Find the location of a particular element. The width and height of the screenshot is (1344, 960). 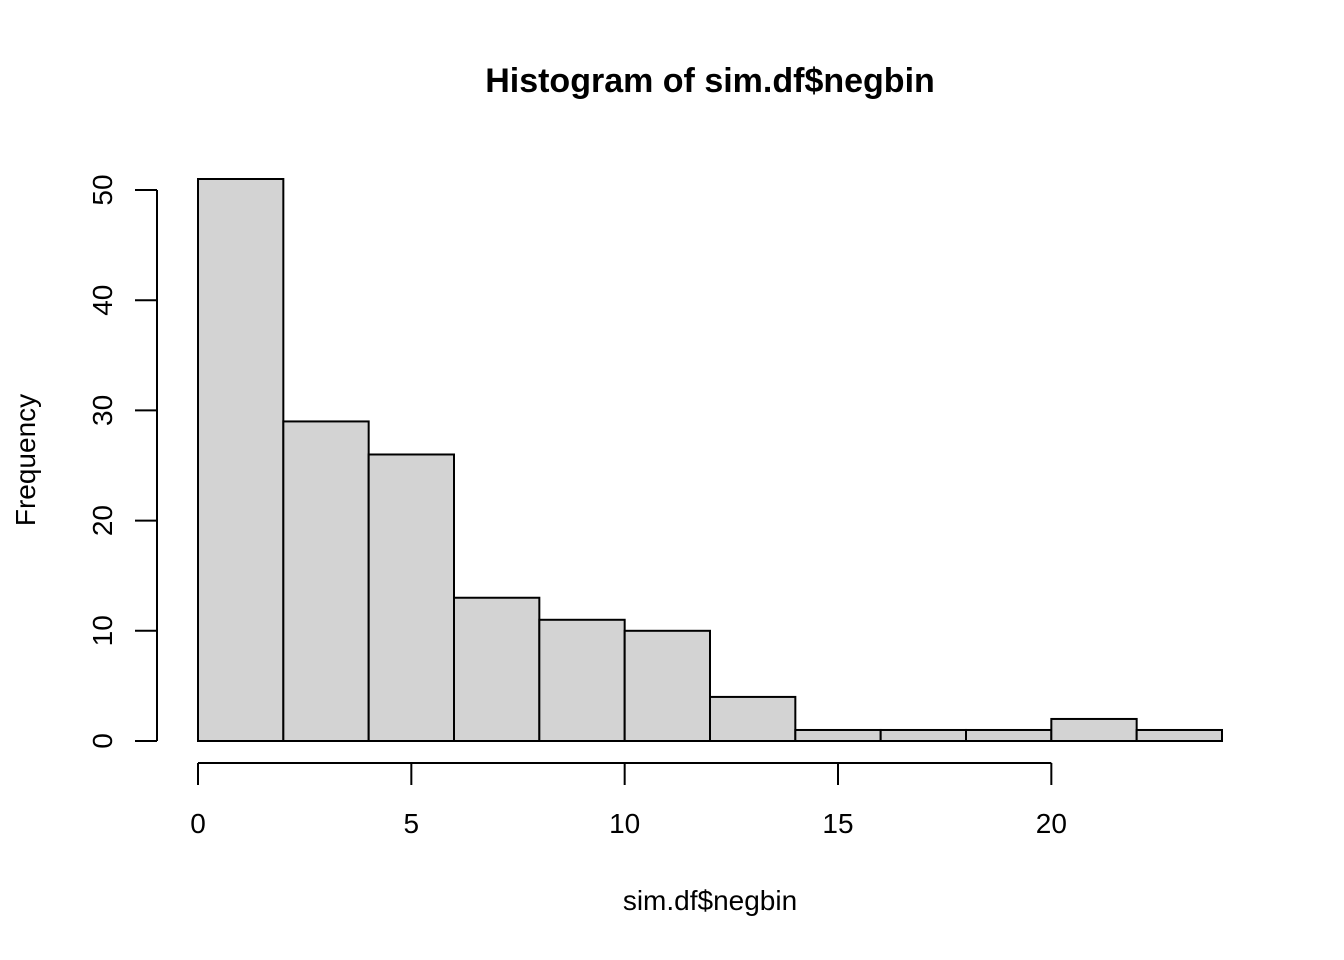

y-tick-label: 30 is located at coordinates (102, 410).